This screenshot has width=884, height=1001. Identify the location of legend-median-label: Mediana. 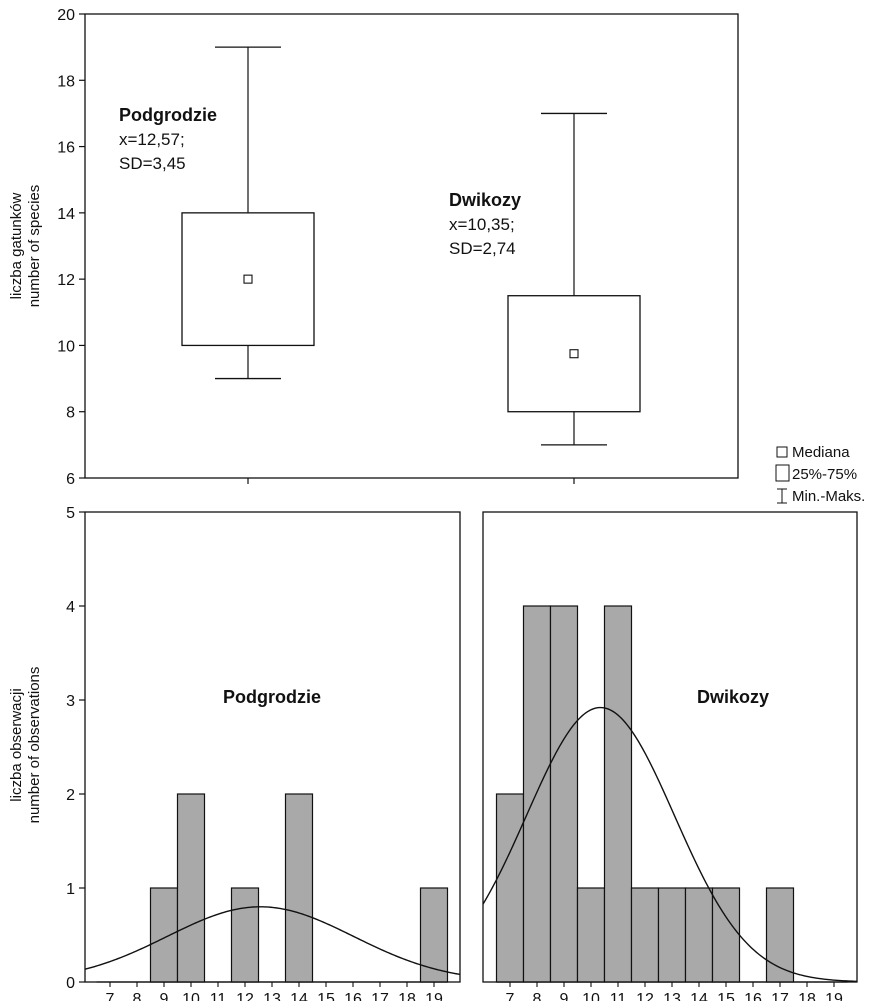
(821, 452).